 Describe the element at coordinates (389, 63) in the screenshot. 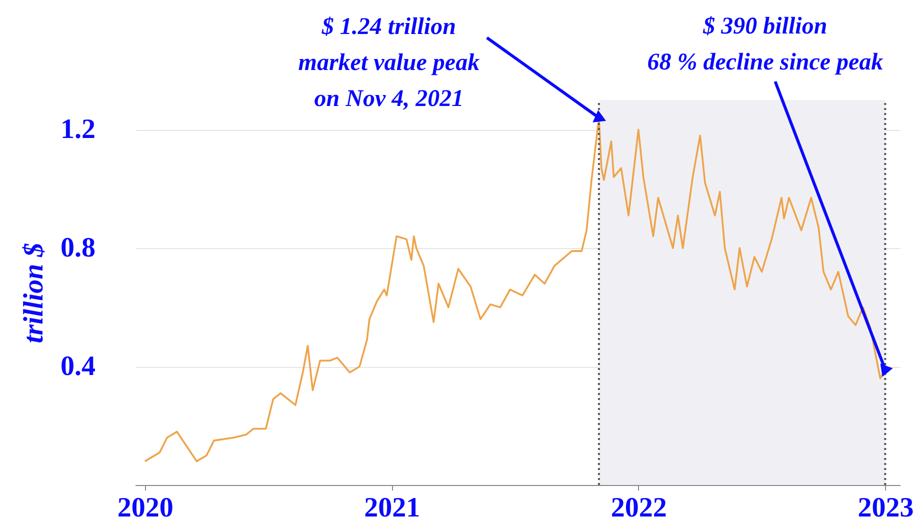

I see `annotation: $ 1.24 trillion market value peak on Nov 4, 2021` at that location.